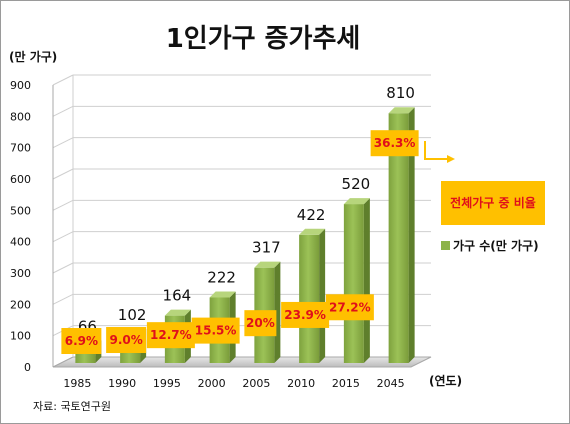 This screenshot has width=570, height=424. What do you see at coordinates (242, 362) in the screenshot?
I see `floor` at bounding box center [242, 362].